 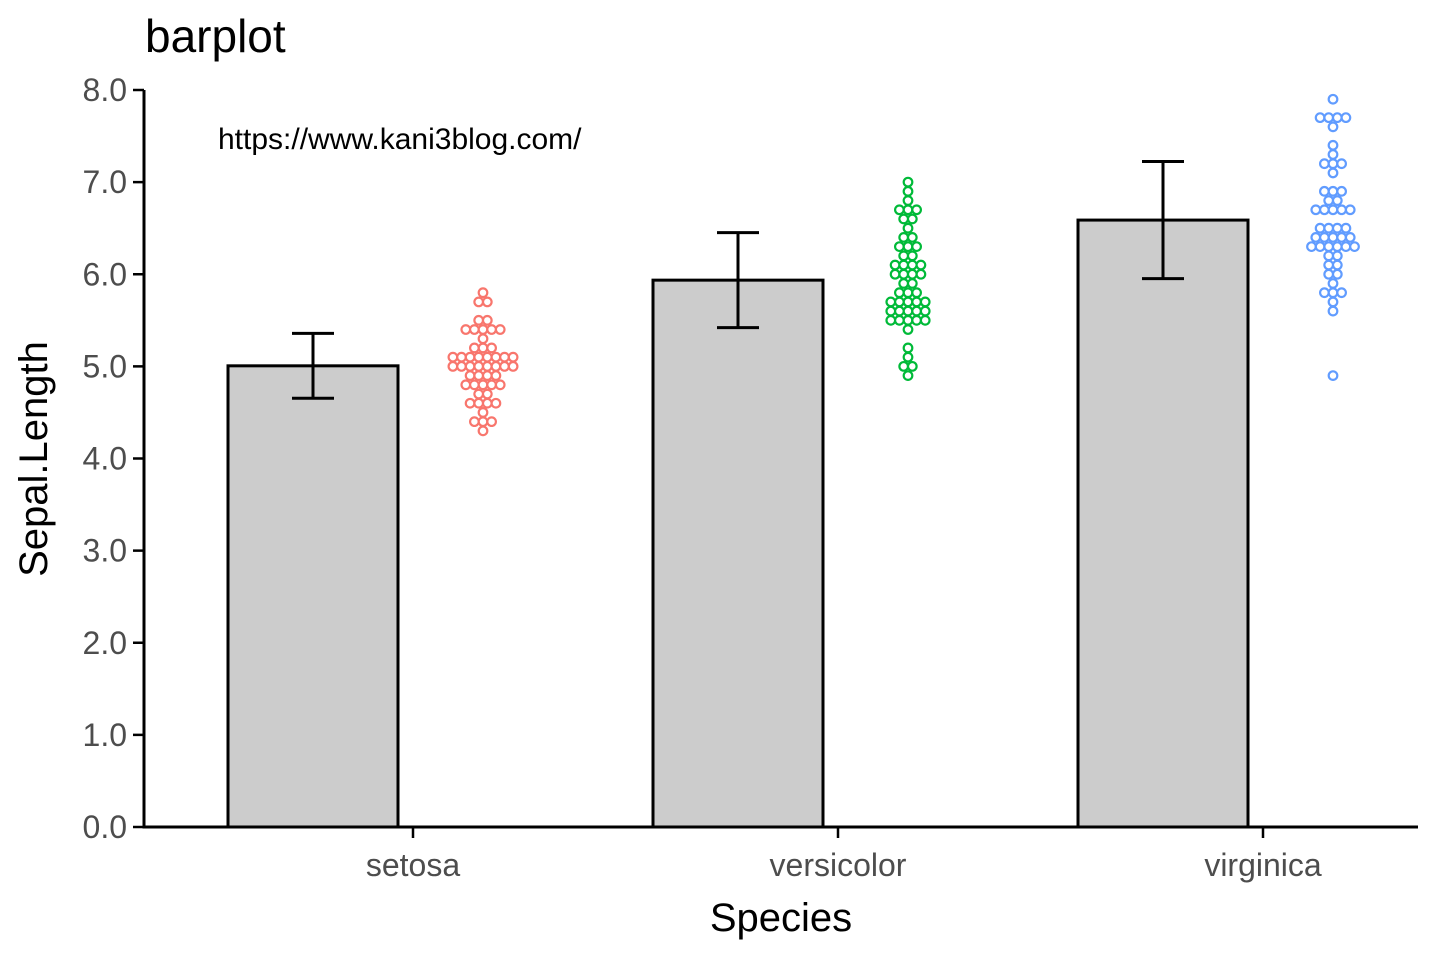 What do you see at coordinates (105, 735) in the screenshot?
I see `y-tick-label: 1.0` at bounding box center [105, 735].